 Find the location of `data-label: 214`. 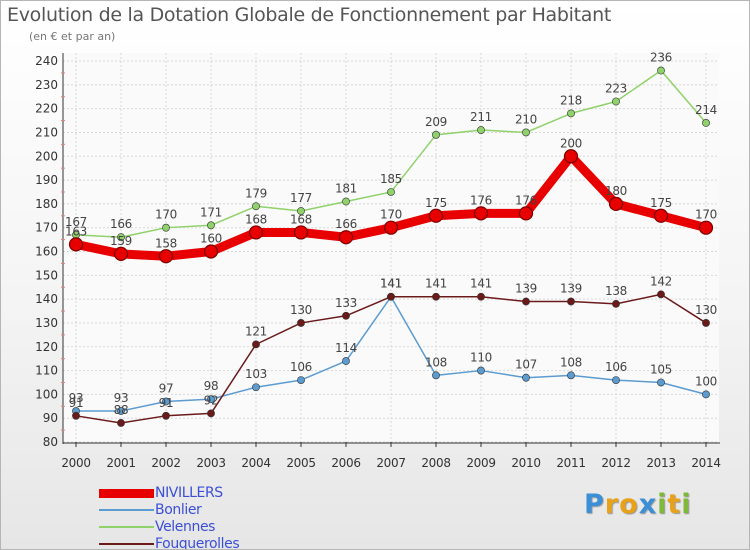

data-label: 214 is located at coordinates (706, 110).